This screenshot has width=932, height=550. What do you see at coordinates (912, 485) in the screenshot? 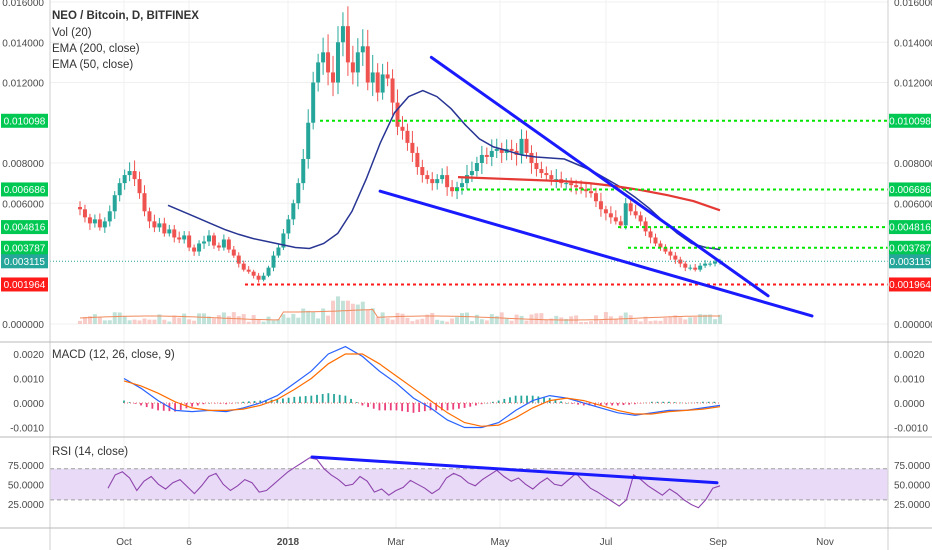
I see `rsi-tick-right: 50.0000` at bounding box center [912, 485].